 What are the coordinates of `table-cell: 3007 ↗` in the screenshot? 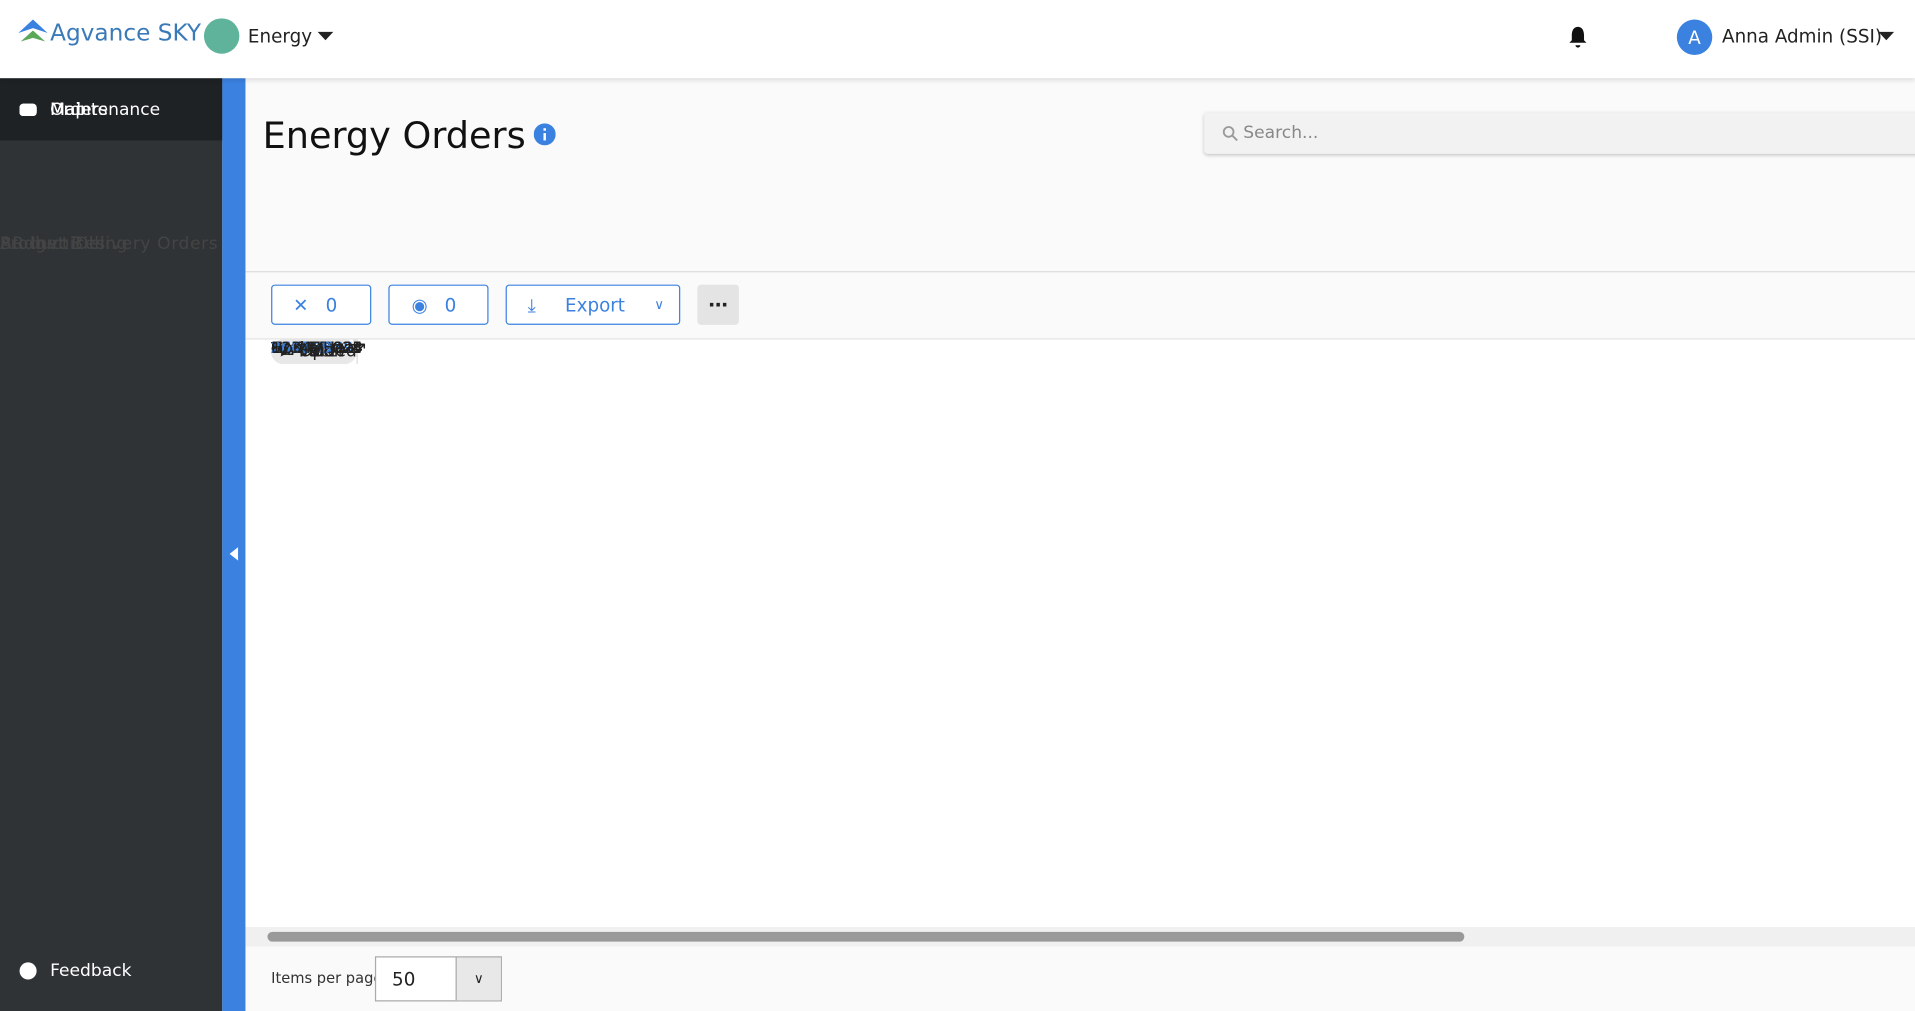 It's located at (285, 348).